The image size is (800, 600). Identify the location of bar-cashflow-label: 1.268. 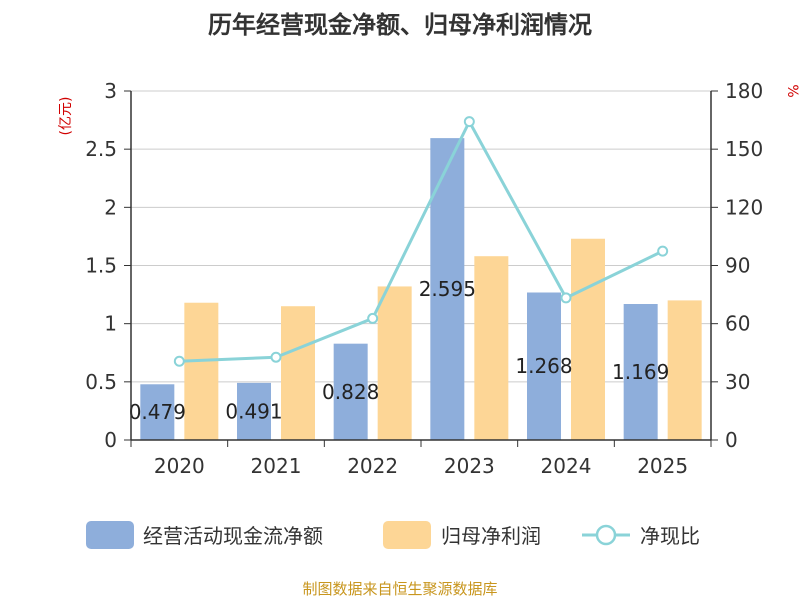
(543, 366).